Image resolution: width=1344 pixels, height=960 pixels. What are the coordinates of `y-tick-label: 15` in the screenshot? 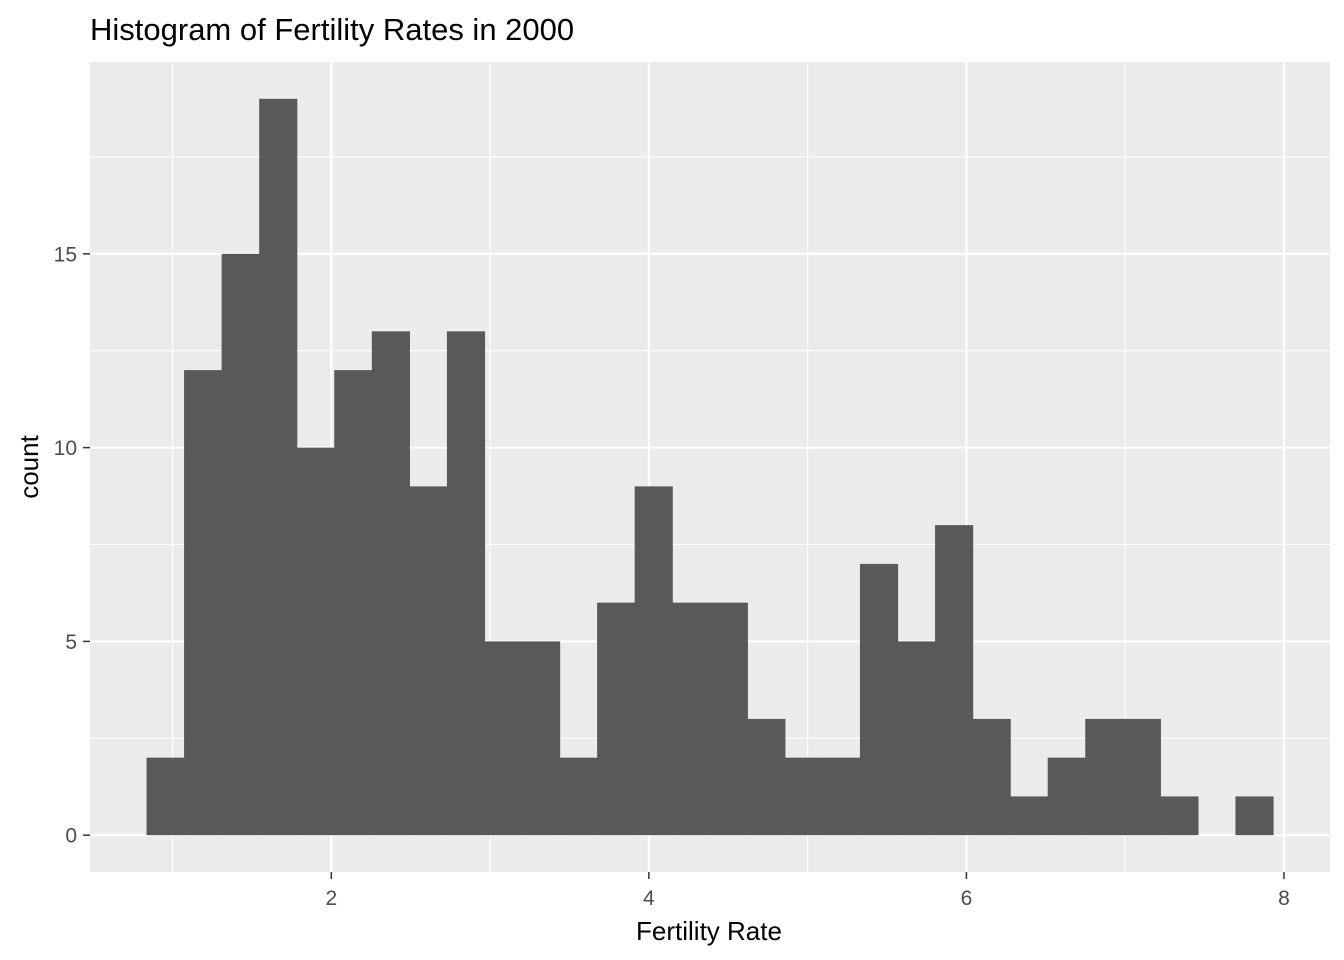 It's located at (65, 254).